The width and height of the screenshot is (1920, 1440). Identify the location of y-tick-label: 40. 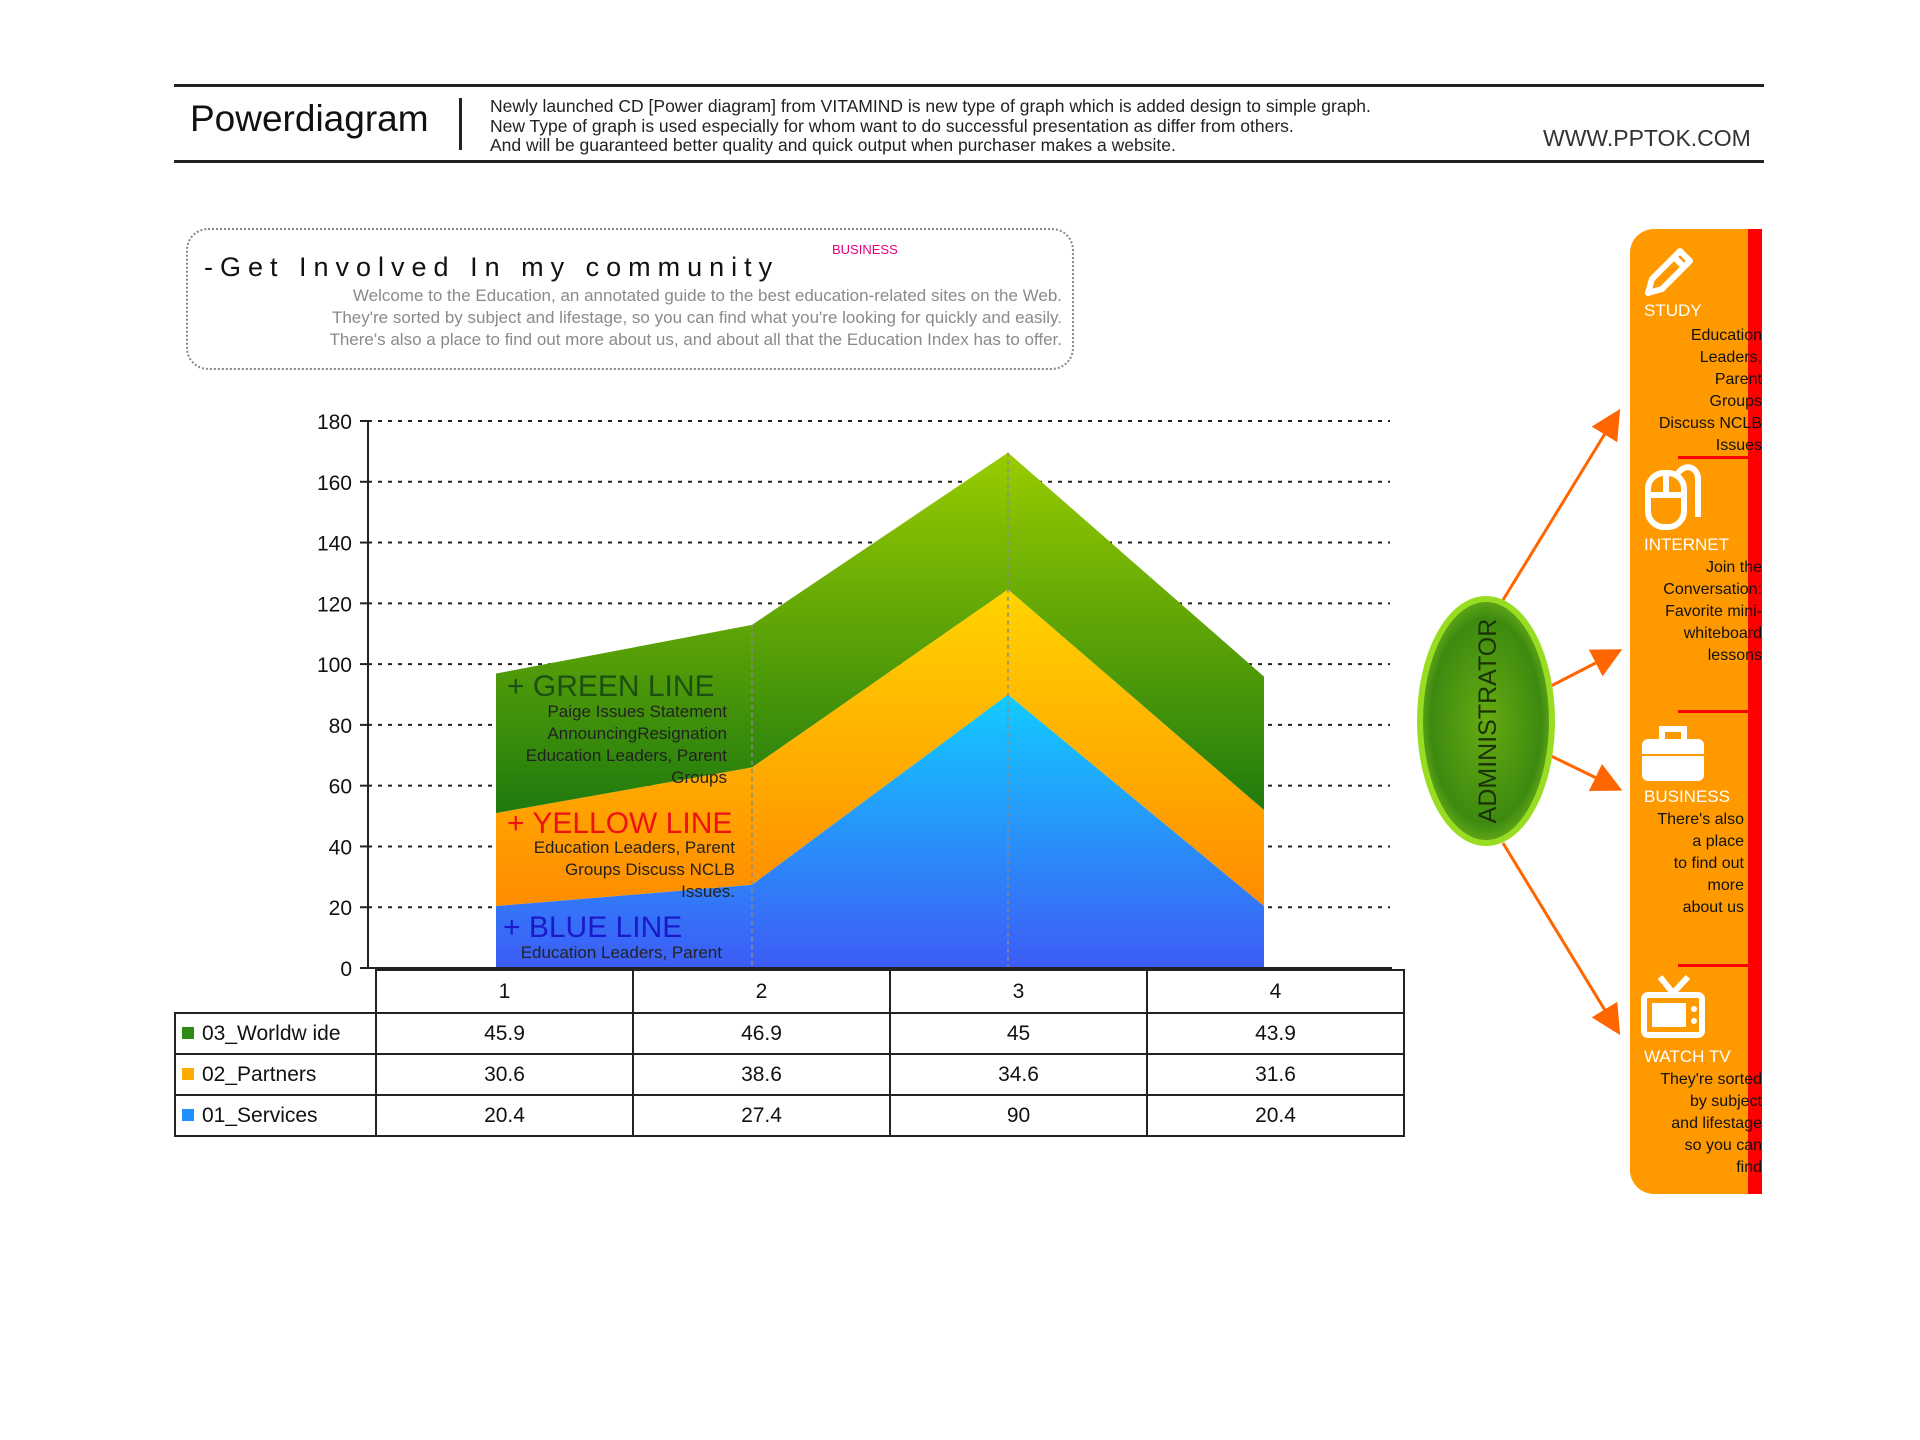
(340, 847).